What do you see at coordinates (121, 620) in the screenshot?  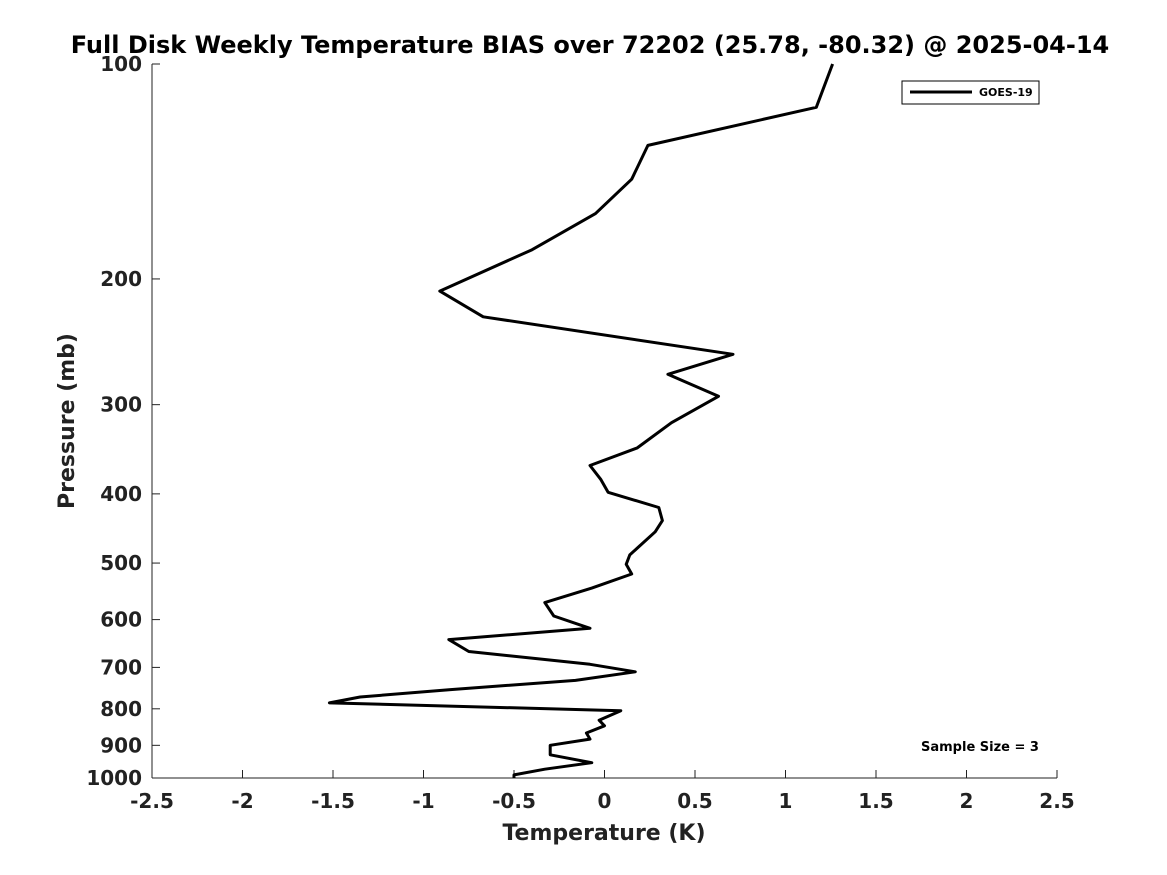 I see `y-tick-label: 600` at bounding box center [121, 620].